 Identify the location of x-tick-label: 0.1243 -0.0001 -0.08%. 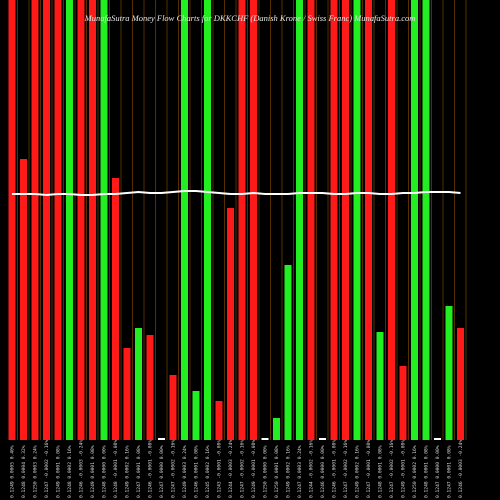
(220, 469).